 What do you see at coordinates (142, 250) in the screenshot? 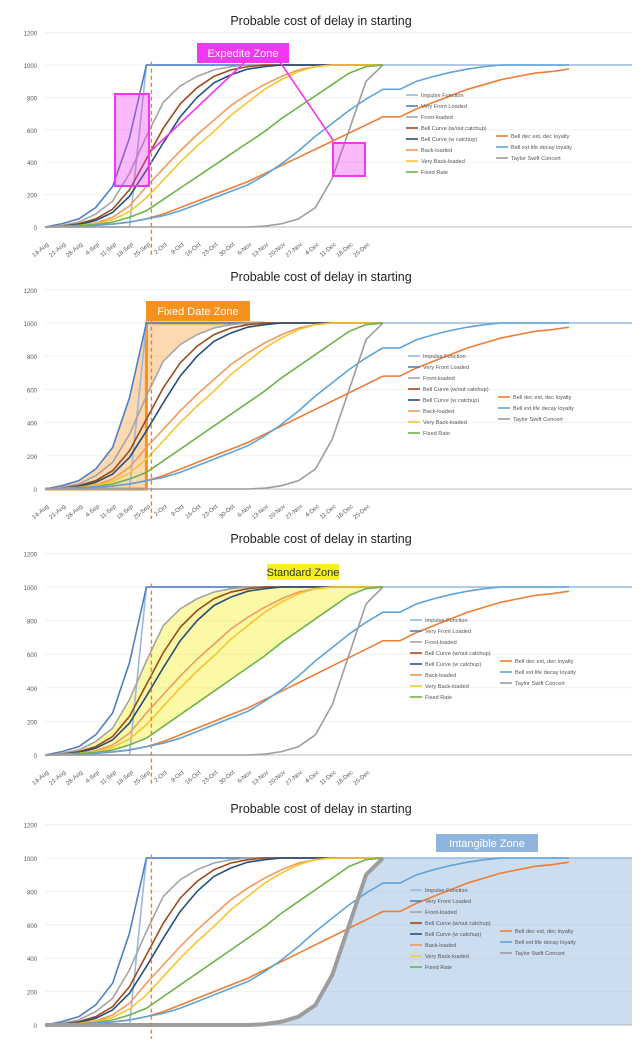
I see `x-tick-label: 25-Sep` at bounding box center [142, 250].